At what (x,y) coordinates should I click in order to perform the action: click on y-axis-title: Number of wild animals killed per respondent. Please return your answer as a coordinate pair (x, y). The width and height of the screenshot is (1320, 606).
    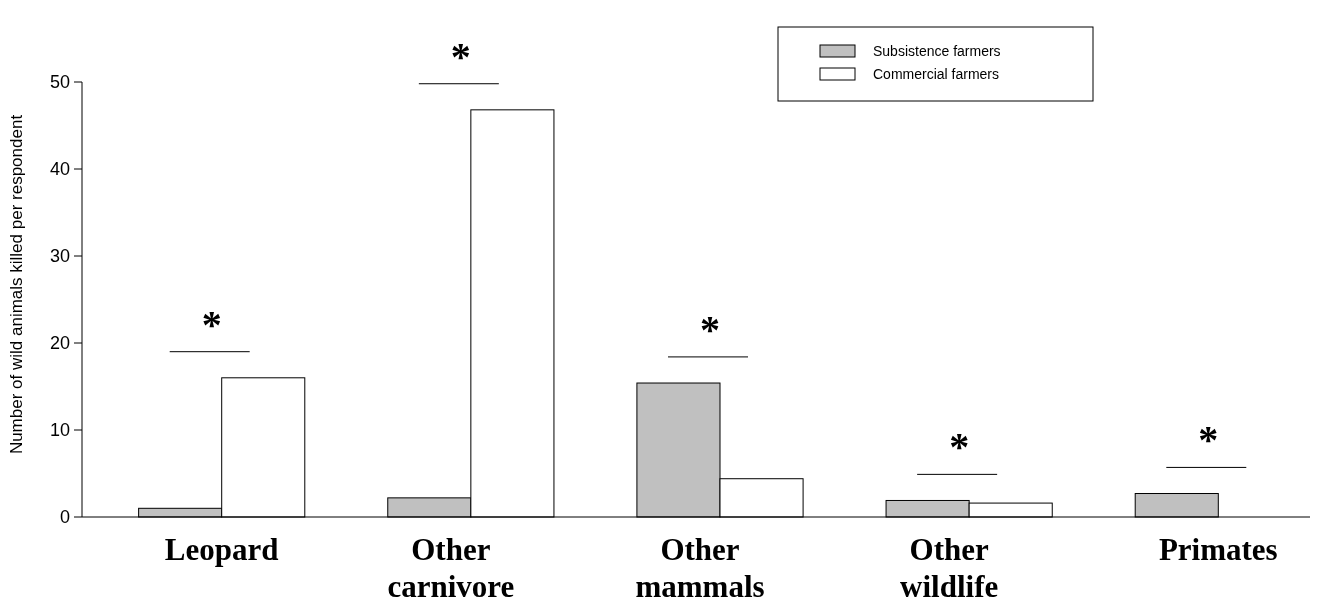
    Looking at the image, I should click on (16, 284).